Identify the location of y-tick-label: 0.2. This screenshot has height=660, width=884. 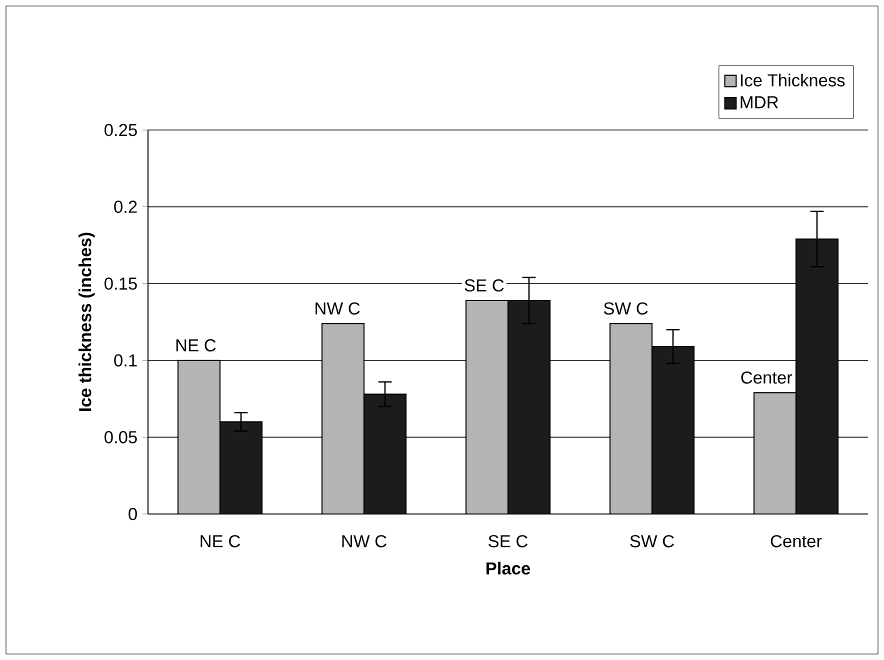
(125, 206).